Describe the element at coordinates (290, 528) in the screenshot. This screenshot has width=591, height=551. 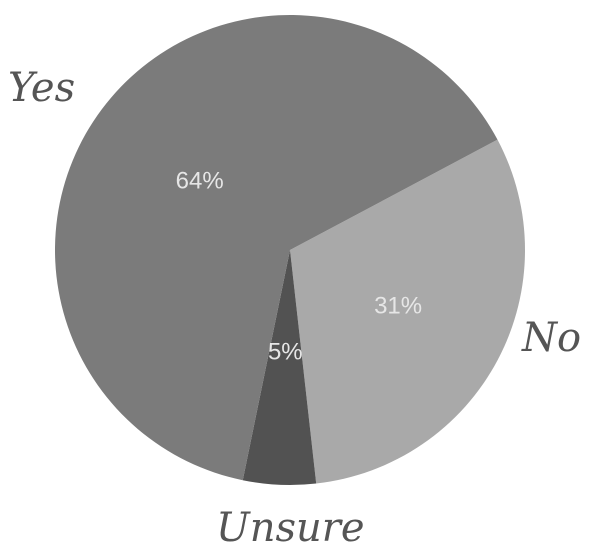
I see `category-label-unsure: Unsure` at that location.